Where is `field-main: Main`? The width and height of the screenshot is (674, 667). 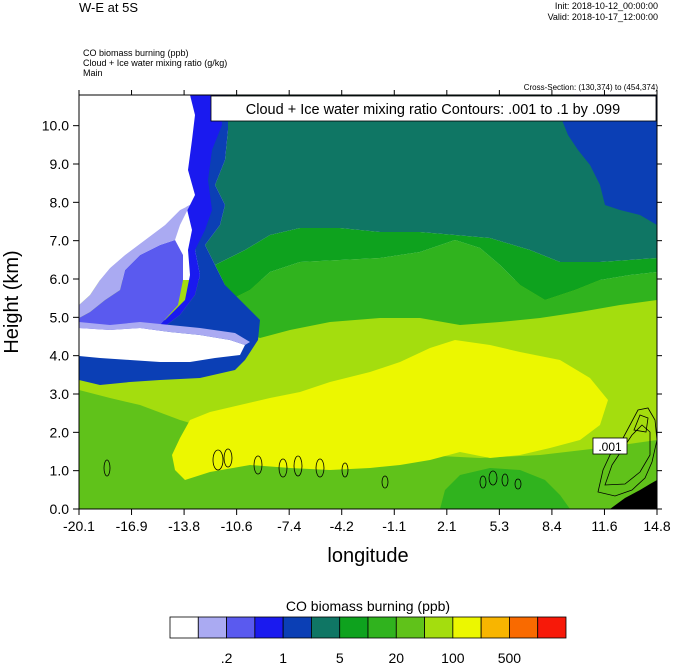
field-main: Main is located at coordinates (93, 73).